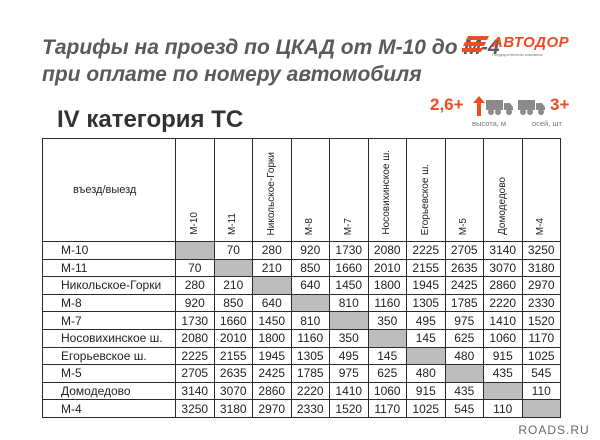 Image resolution: width=600 pixels, height=440 pixels. Describe the element at coordinates (502, 206) in the screenshot. I see `col-header-label: Домодедово` at that location.